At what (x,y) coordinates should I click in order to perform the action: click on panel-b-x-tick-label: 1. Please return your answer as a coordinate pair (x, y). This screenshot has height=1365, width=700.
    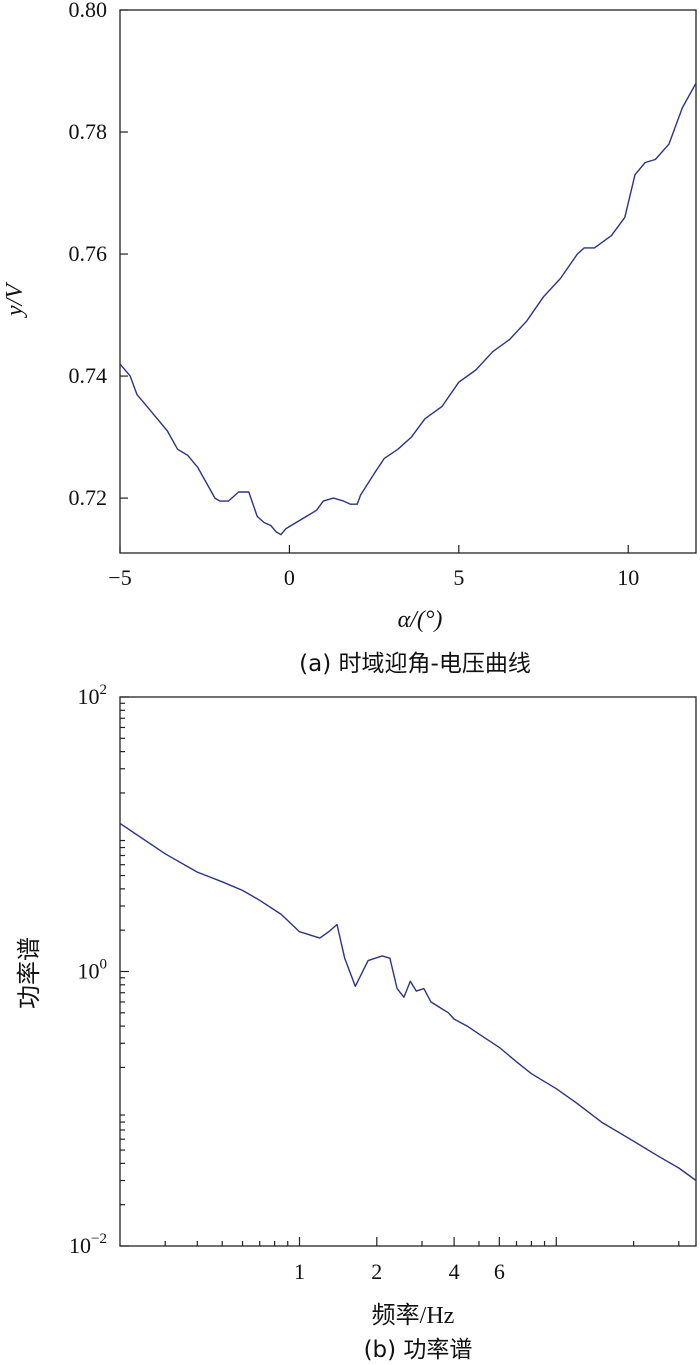
    Looking at the image, I should click on (299, 1271).